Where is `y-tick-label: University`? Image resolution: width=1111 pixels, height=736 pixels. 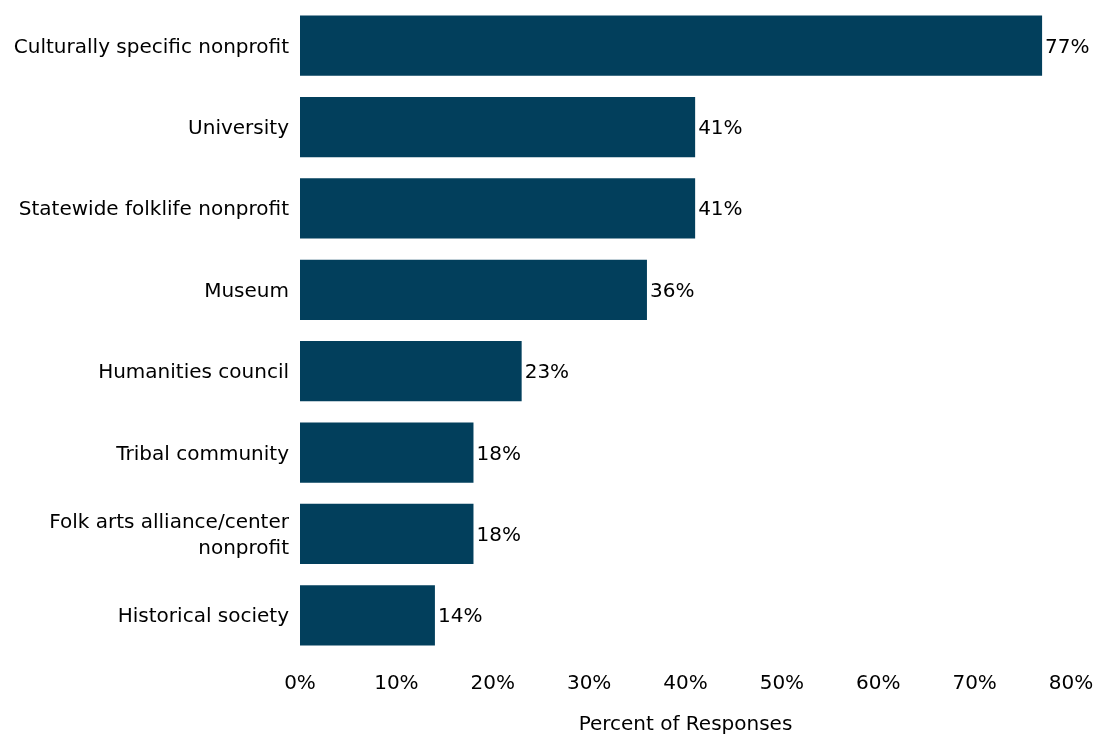 y-tick-label: University is located at coordinates (239, 127).